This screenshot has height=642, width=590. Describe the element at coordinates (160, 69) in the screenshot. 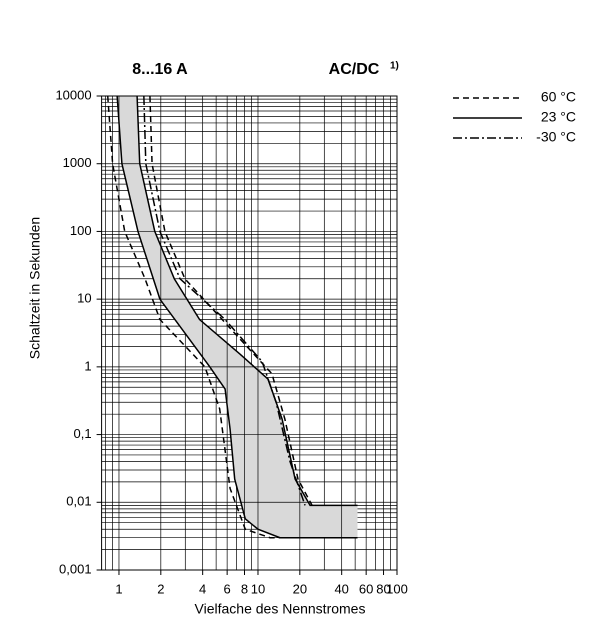

I see `chart-title: 8...16 A` at that location.